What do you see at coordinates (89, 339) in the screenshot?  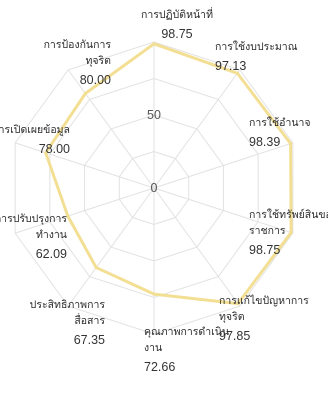 I see `axis-label-value: 67.35` at bounding box center [89, 339].